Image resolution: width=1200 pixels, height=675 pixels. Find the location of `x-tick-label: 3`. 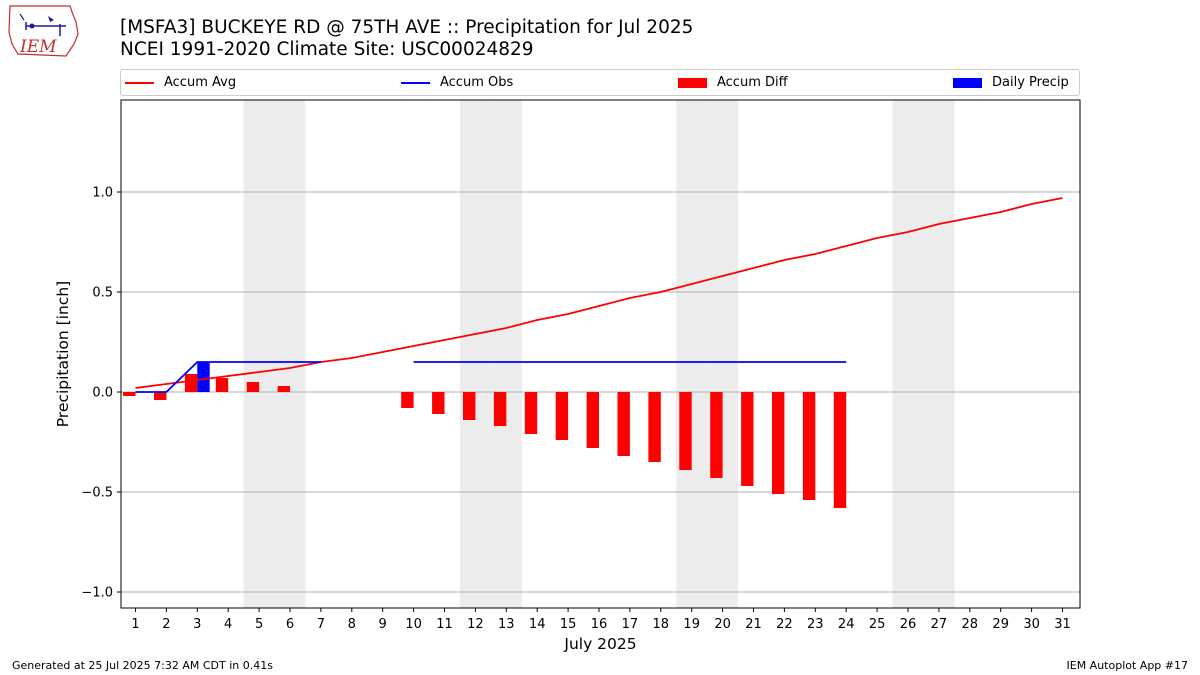

x-tick-label: 3 is located at coordinates (197, 624).